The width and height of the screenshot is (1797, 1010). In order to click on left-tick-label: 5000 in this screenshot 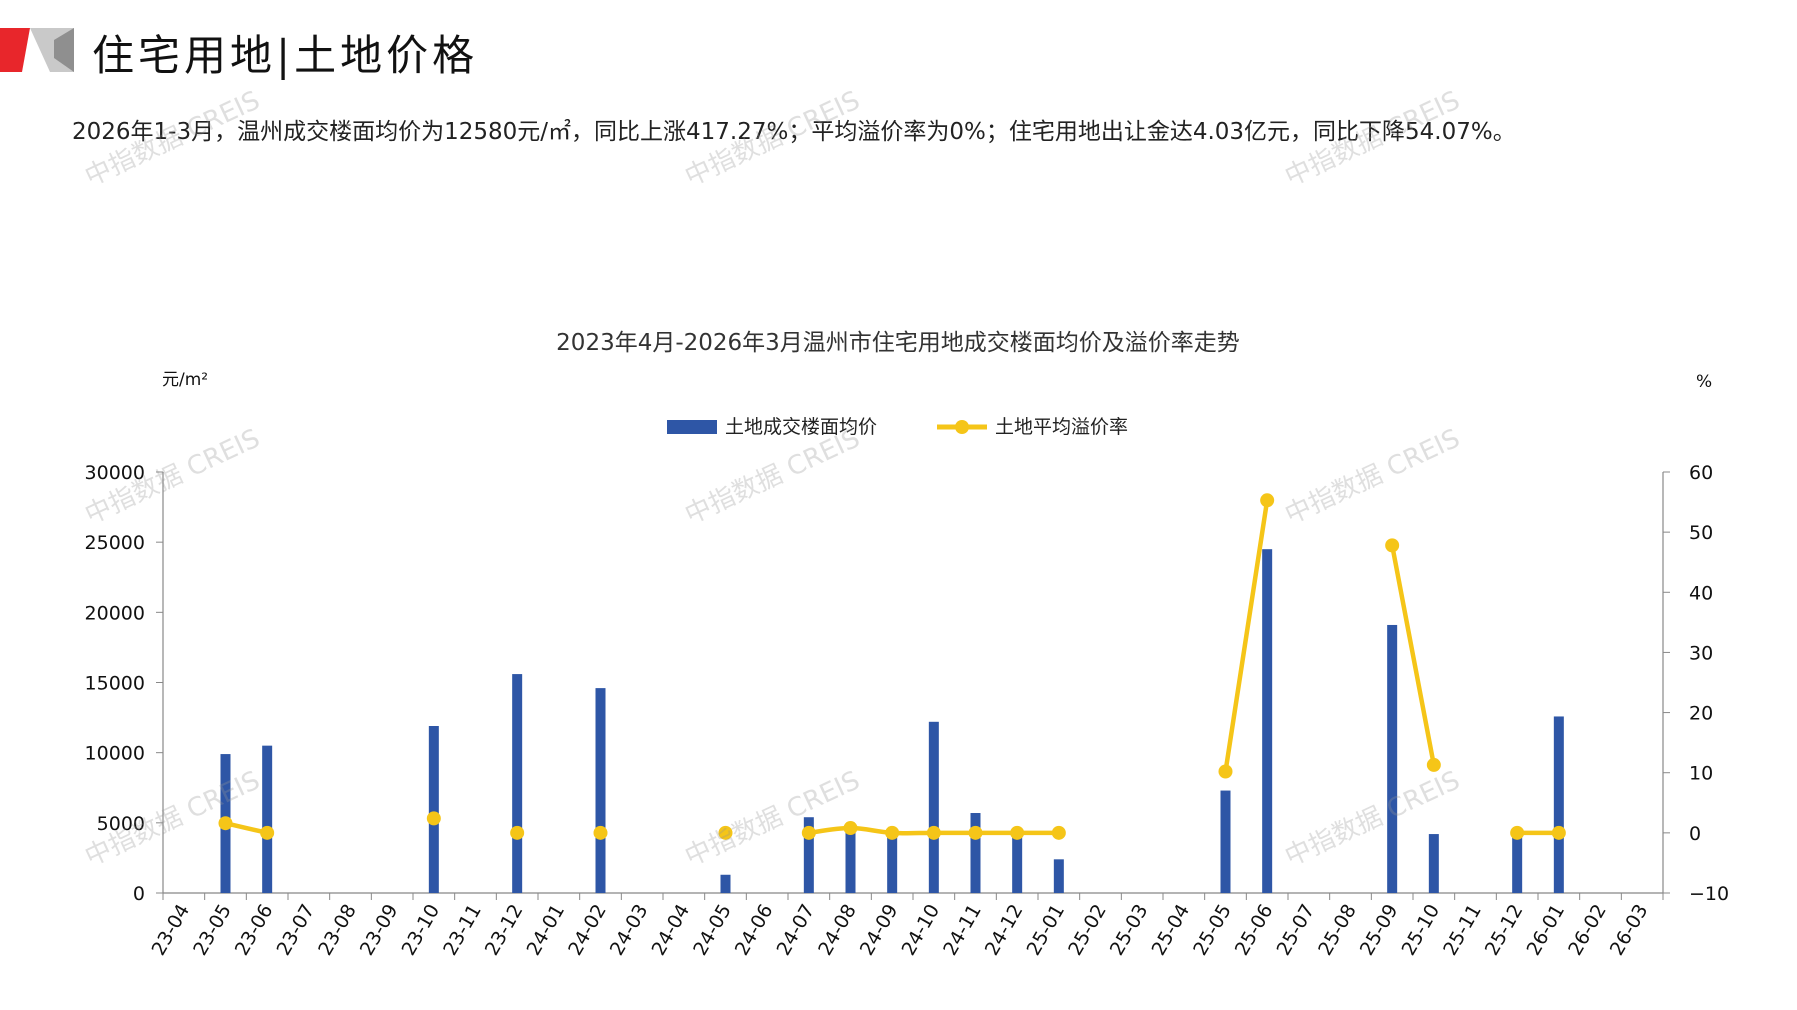, I will do `click(121, 824)`.